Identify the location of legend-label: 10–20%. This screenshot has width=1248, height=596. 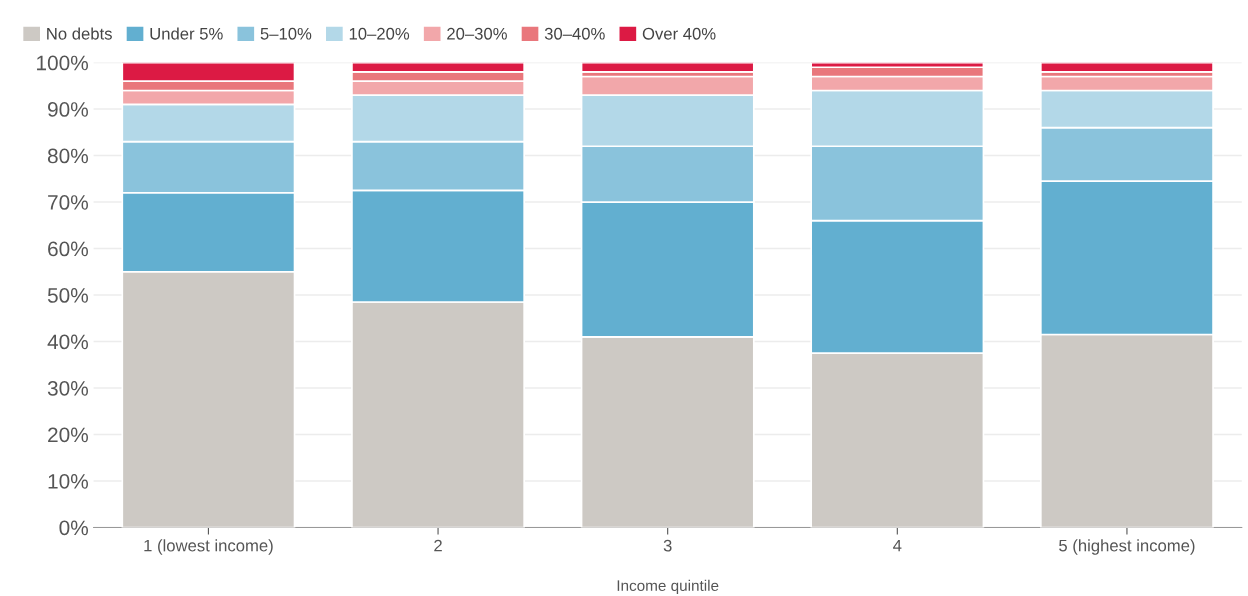
(379, 33).